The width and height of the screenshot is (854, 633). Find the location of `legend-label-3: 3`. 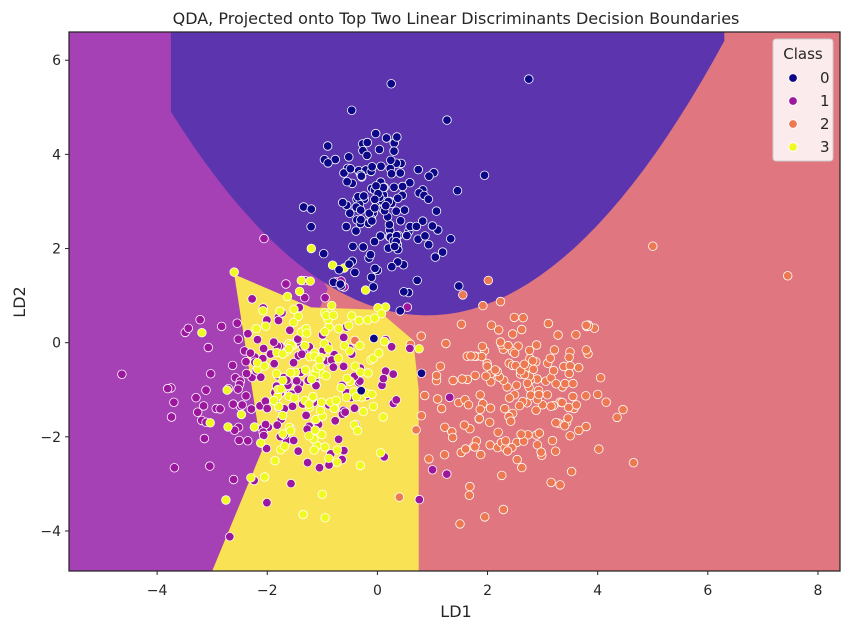

legend-label-3: 3 is located at coordinates (825, 147).